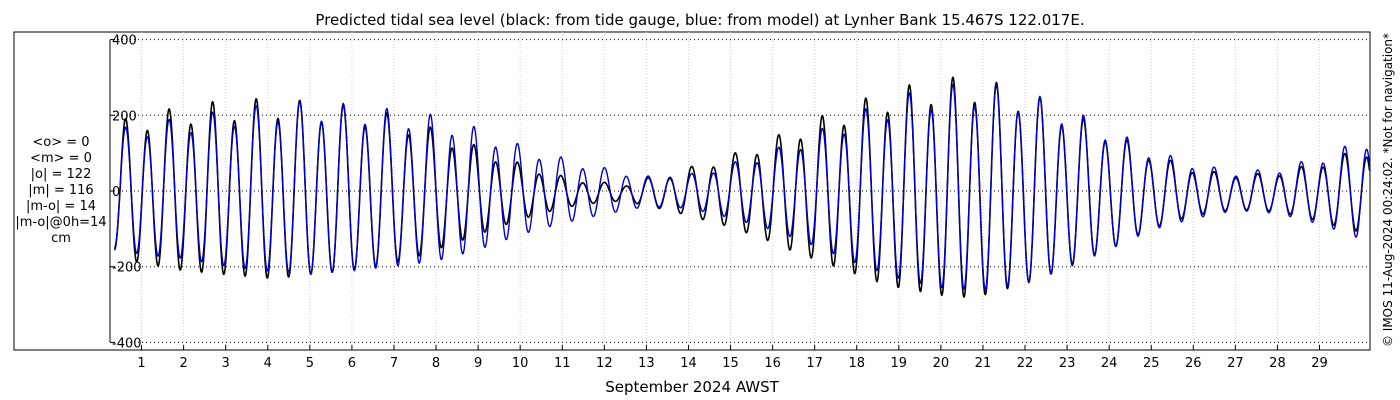  I want to click on x-tick-label: 12, so click(604, 363).